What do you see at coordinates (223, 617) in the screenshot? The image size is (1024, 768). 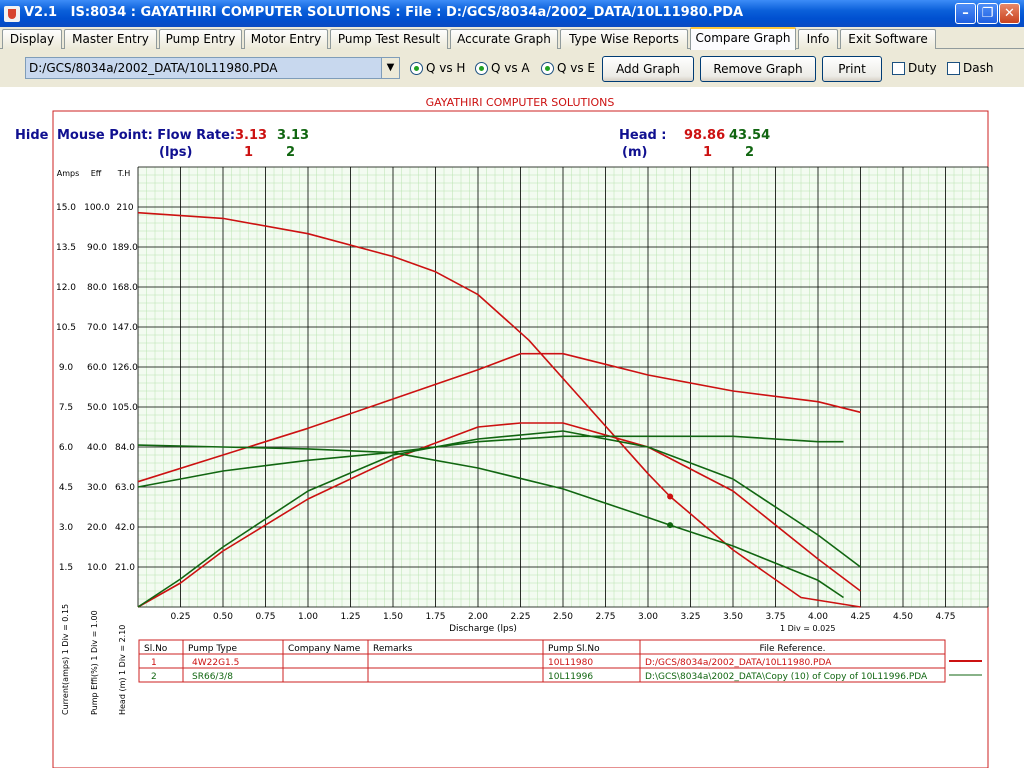 I see `x-tick-label: 0.50` at bounding box center [223, 617].